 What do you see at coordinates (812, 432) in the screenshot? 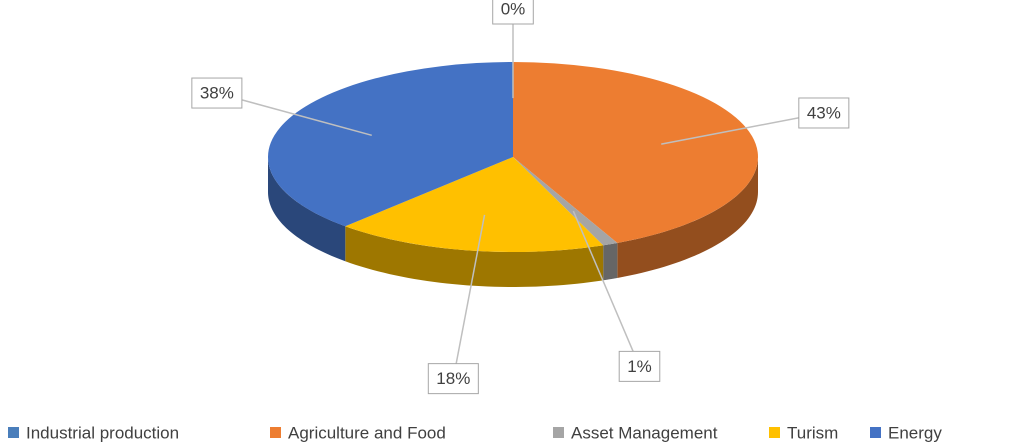
I see `legend-label: Turism` at bounding box center [812, 432].